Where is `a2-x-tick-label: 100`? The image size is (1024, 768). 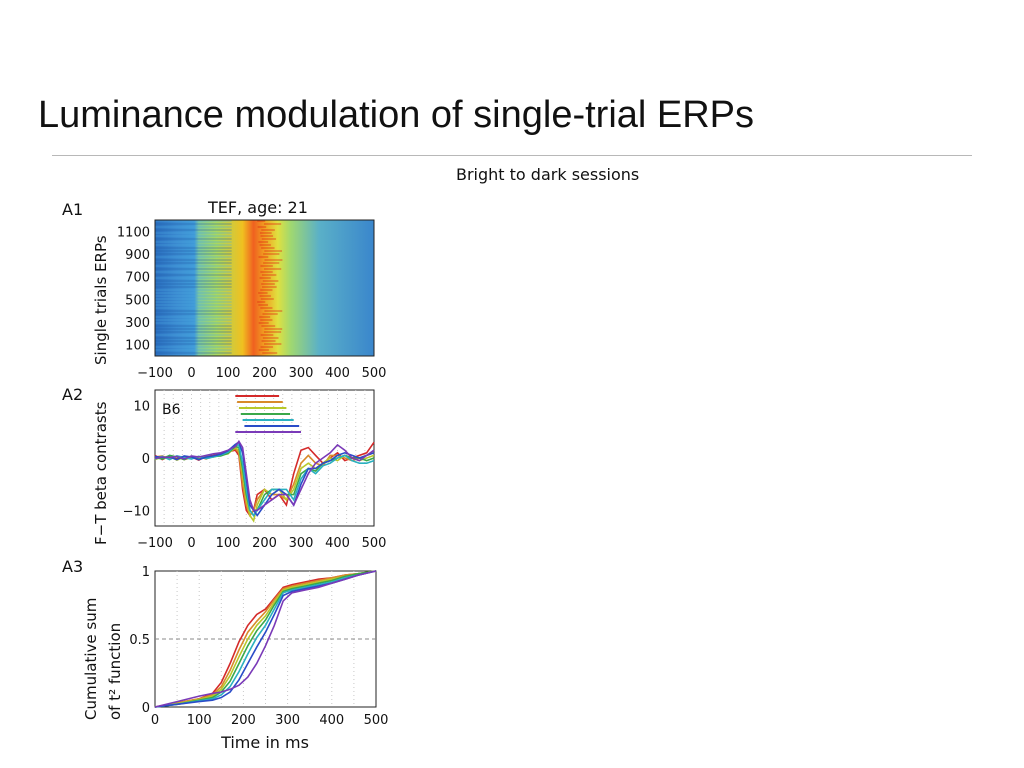
a2-x-tick-label: 100 is located at coordinates (228, 543).